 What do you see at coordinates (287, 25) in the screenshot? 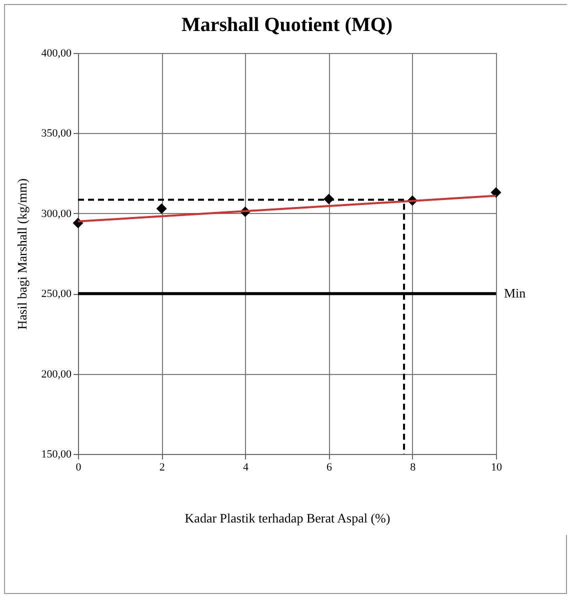
I see `chart-title: Marshall Quotient (MQ)` at bounding box center [287, 25].